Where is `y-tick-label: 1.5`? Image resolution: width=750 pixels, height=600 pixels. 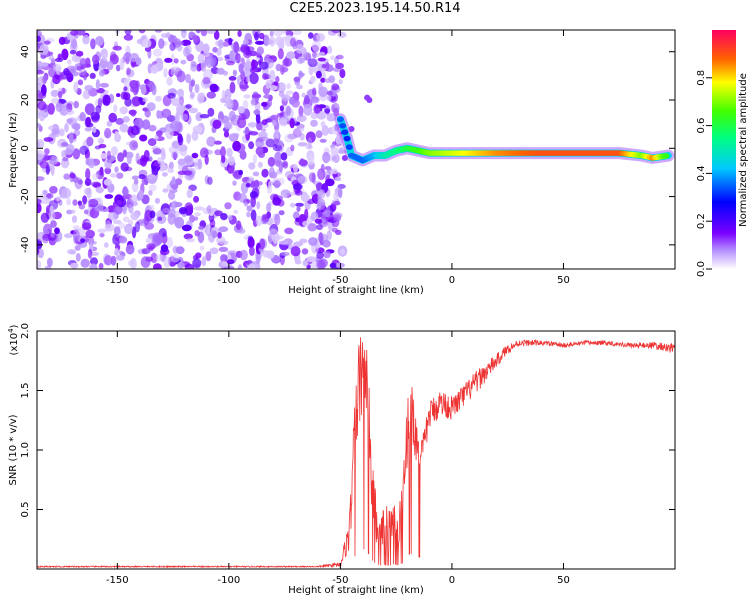
y-tick-label: 1.5 is located at coordinates (25, 391).